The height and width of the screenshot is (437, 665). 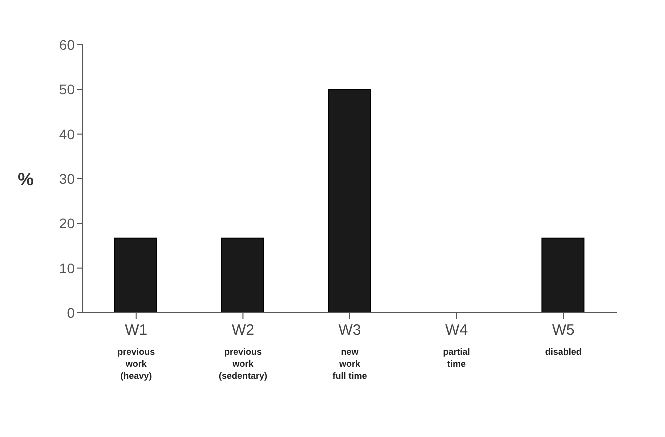 I want to click on y-tick-label: 60, so click(x=67, y=44).